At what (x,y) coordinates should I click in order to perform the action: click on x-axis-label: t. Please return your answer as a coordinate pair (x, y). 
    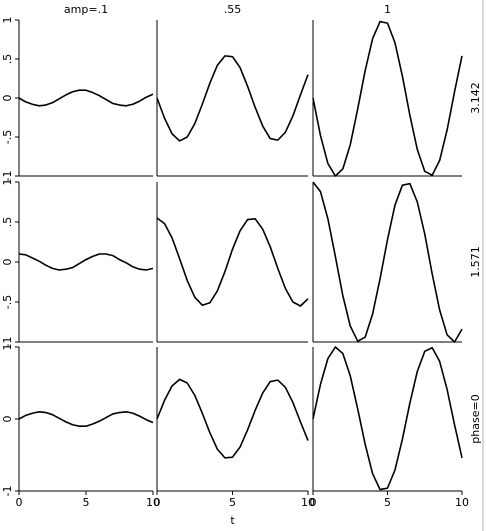
    Looking at the image, I should click on (232, 520).